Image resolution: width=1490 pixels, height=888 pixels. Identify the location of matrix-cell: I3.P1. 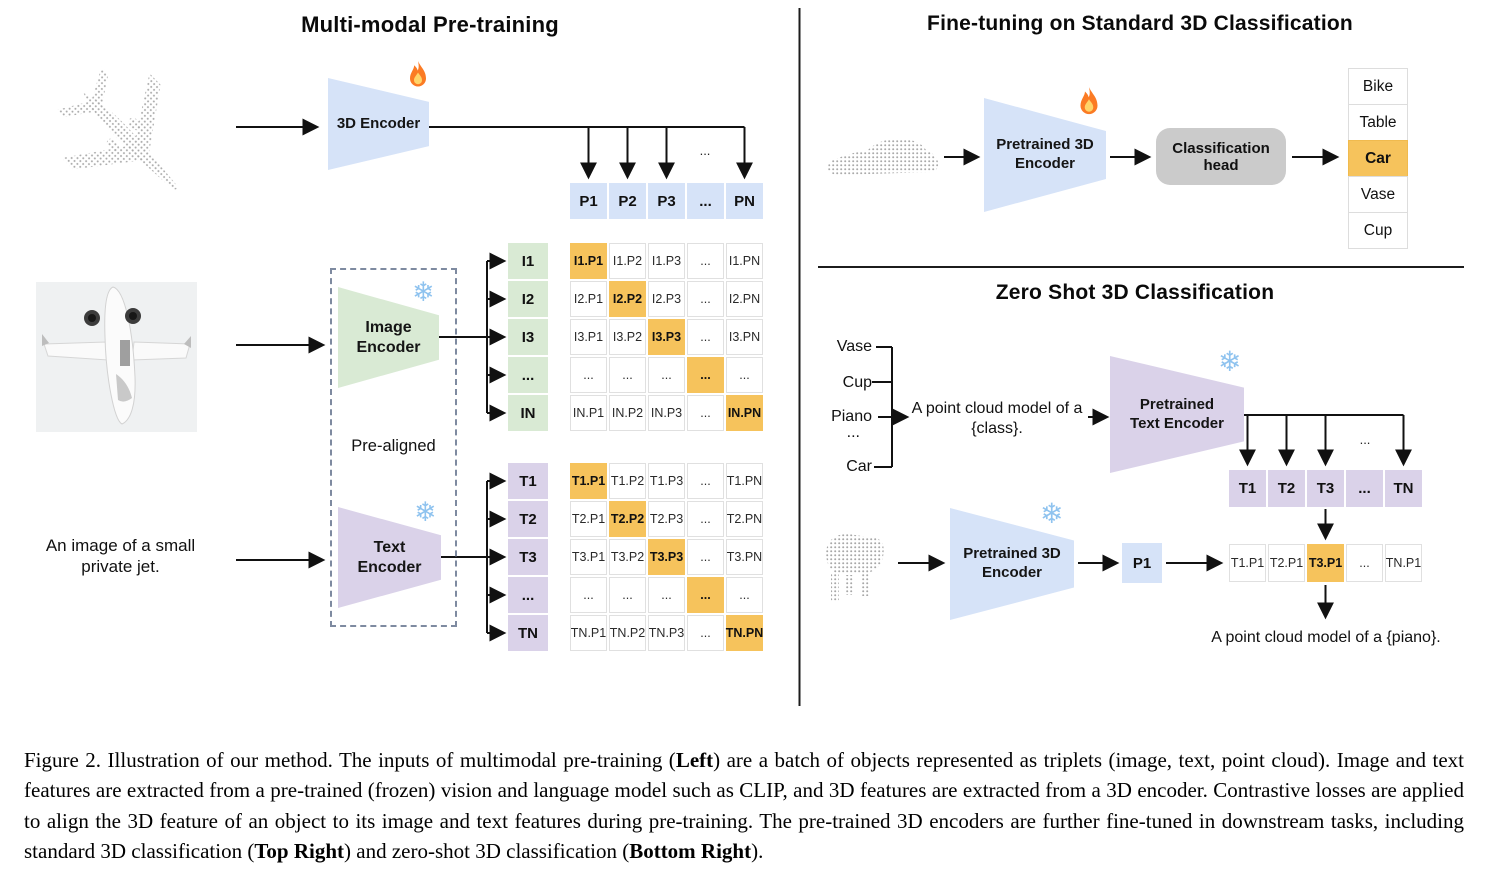
(588, 337).